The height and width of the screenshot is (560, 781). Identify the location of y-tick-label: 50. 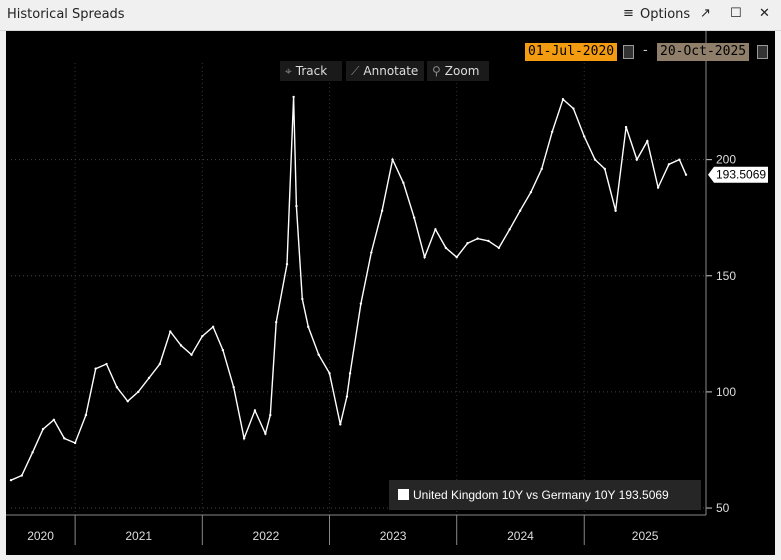
(723, 508).